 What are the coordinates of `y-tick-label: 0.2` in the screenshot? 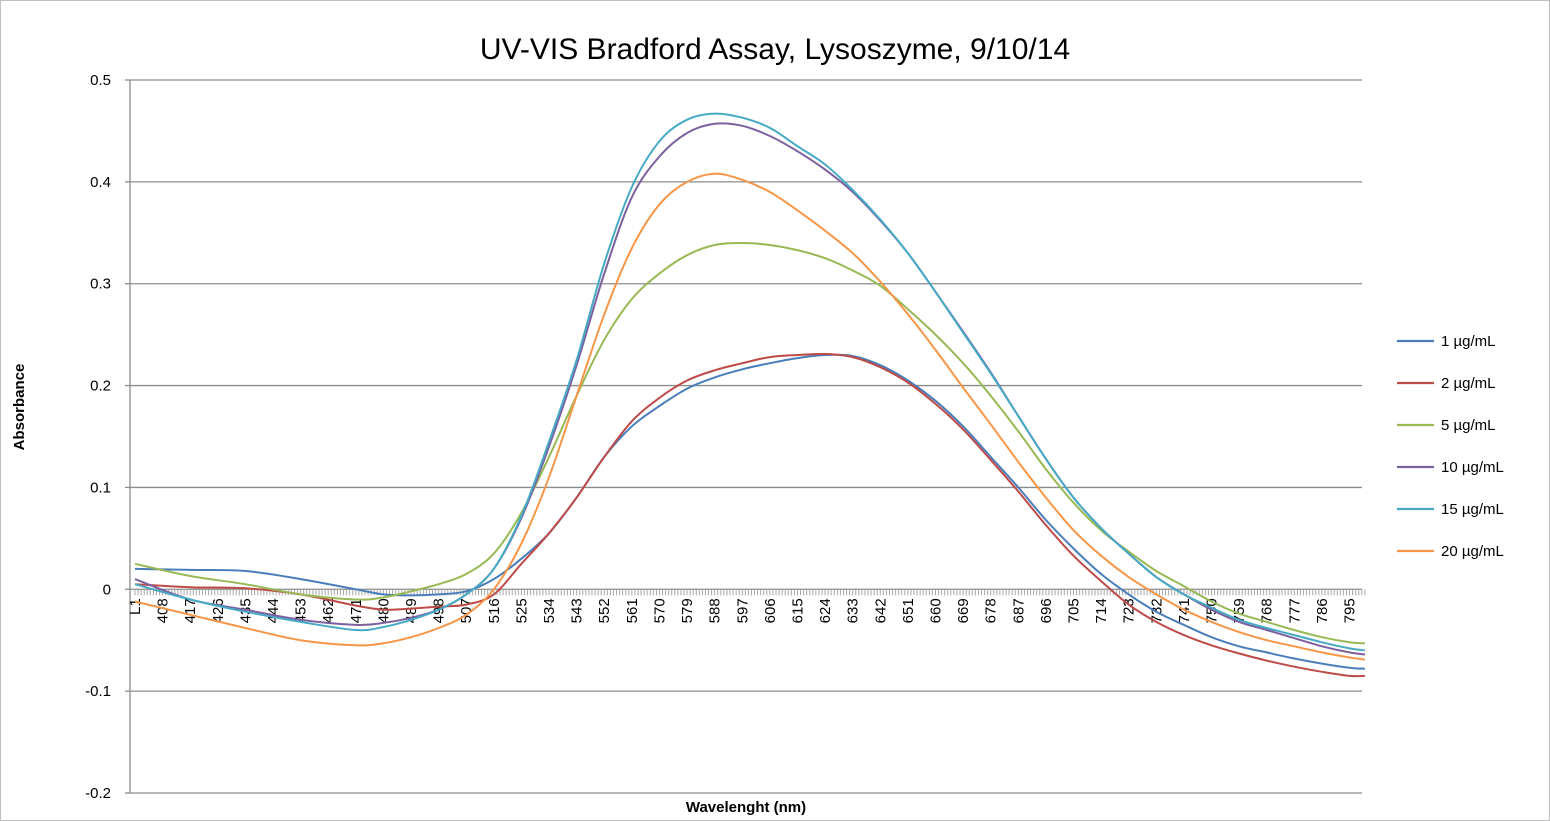 It's located at (100, 386).